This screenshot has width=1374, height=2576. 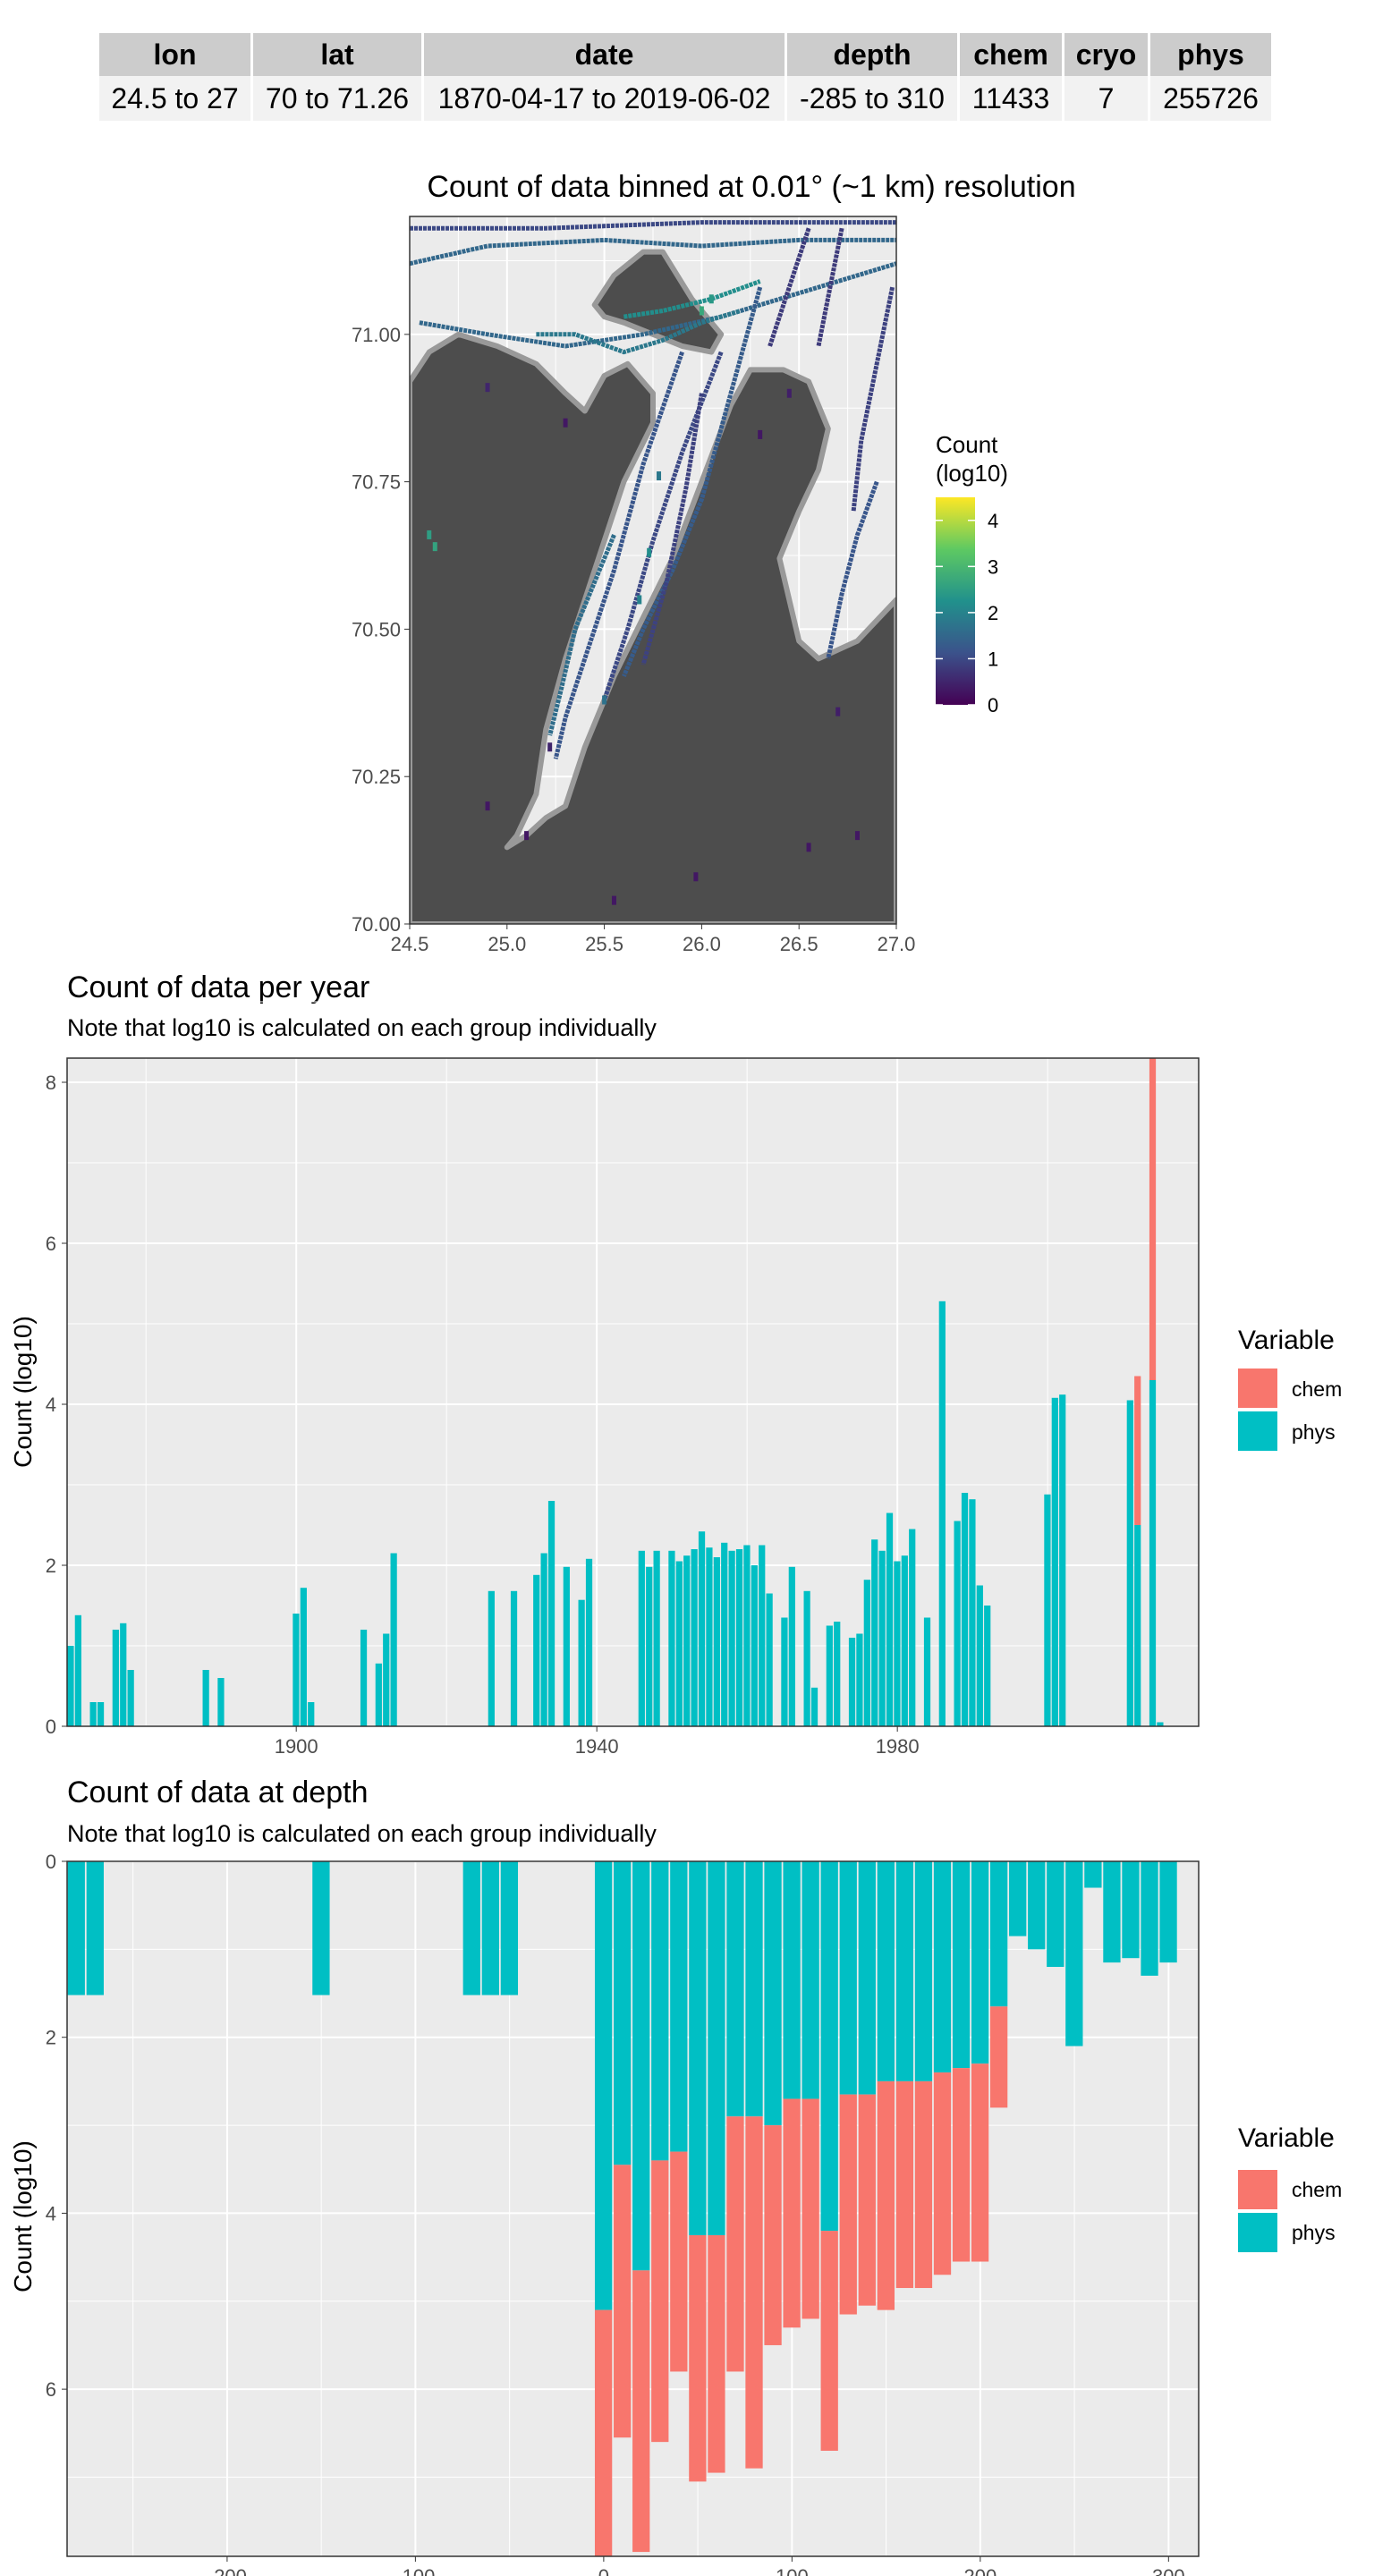 I want to click on summary-header-row: lon lat date depth chem cryo phys, so click(x=685, y=54).